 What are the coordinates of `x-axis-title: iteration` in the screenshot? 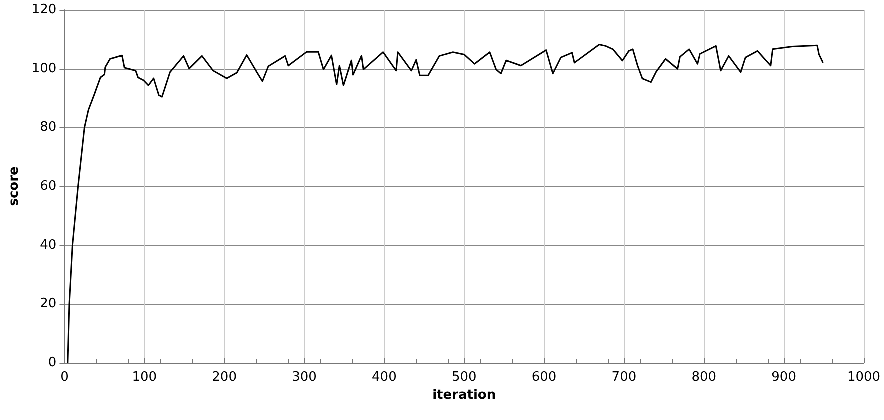 It's located at (464, 395).